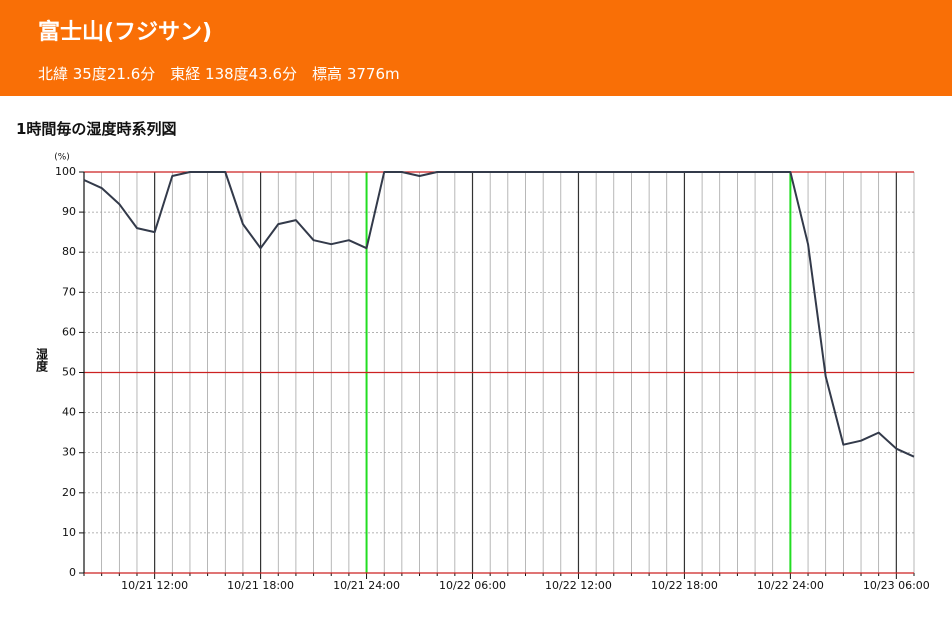 This screenshot has width=952, height=623. What do you see at coordinates (896, 585) in the screenshot?
I see `x-tick-label: 10/23 06:00` at bounding box center [896, 585].